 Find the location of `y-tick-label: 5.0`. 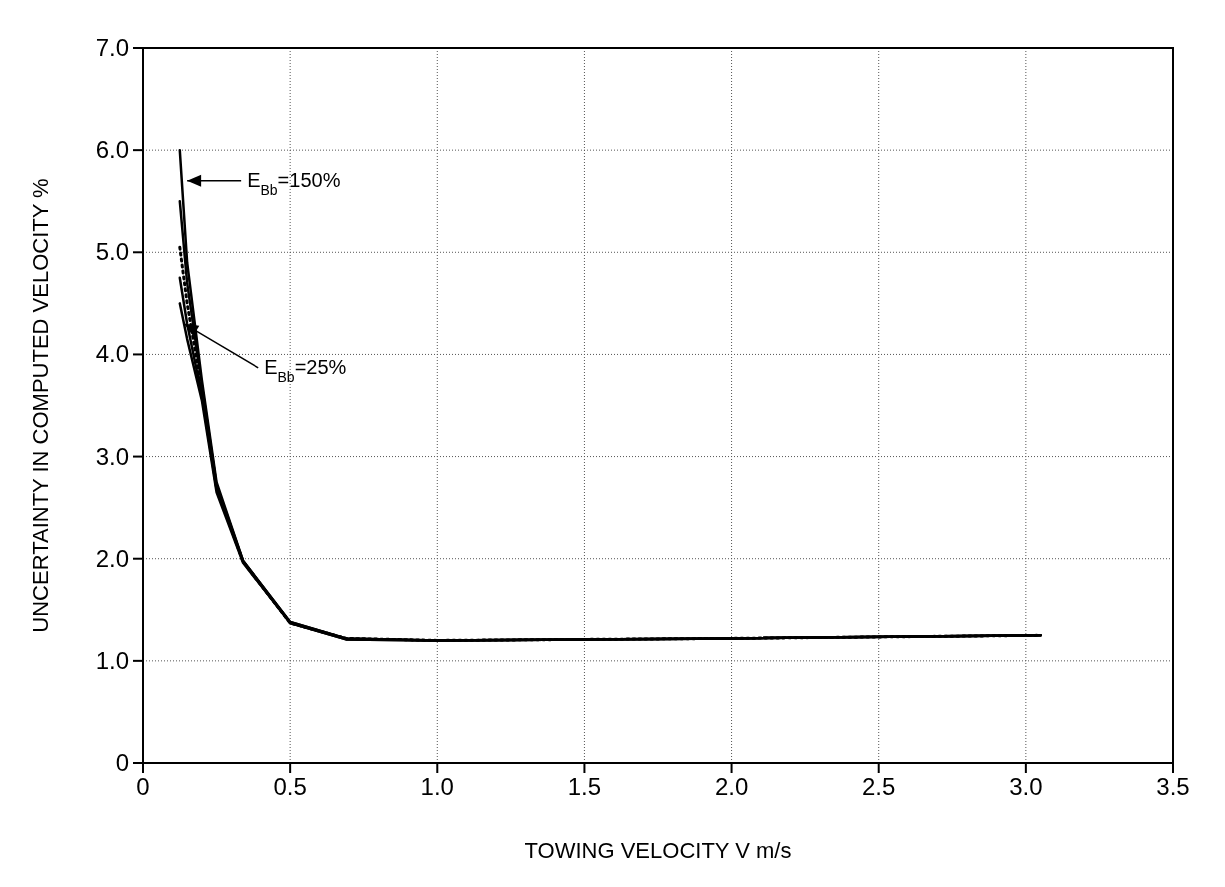

y-tick-label: 5.0 is located at coordinates (112, 252).